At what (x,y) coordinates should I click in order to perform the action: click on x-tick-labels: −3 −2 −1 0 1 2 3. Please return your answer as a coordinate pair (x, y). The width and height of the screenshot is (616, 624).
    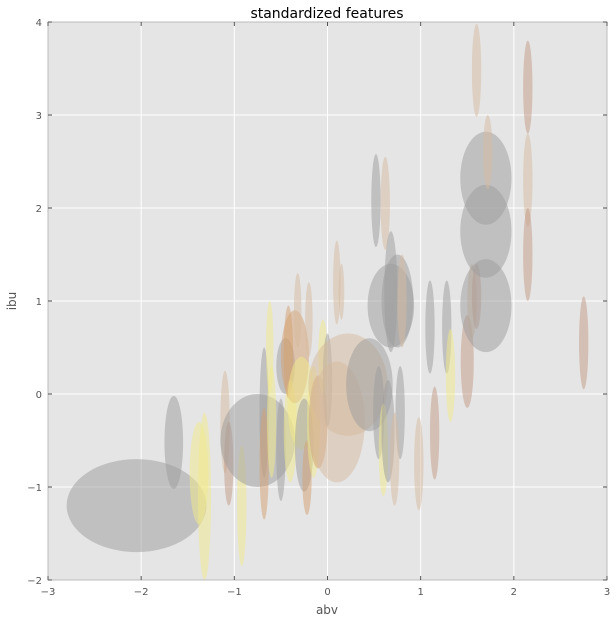
    Looking at the image, I should click on (326, 592).